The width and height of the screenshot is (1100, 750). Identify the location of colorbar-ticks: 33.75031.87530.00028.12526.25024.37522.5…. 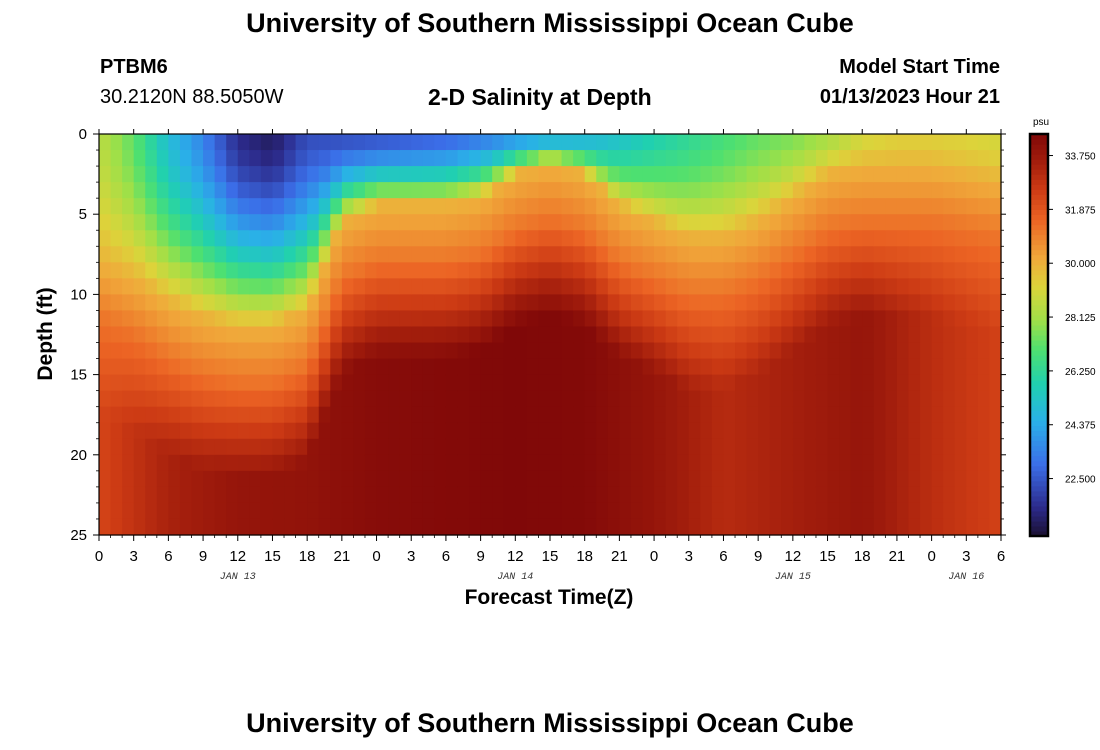
(1072, 319).